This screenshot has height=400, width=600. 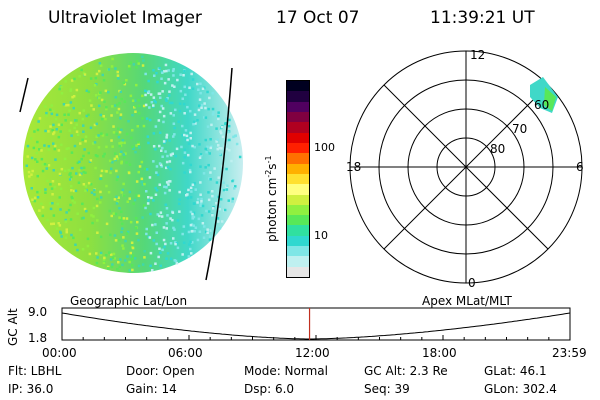 I want to click on instrument-title: Ultraviolet Imager, so click(x=125, y=18).